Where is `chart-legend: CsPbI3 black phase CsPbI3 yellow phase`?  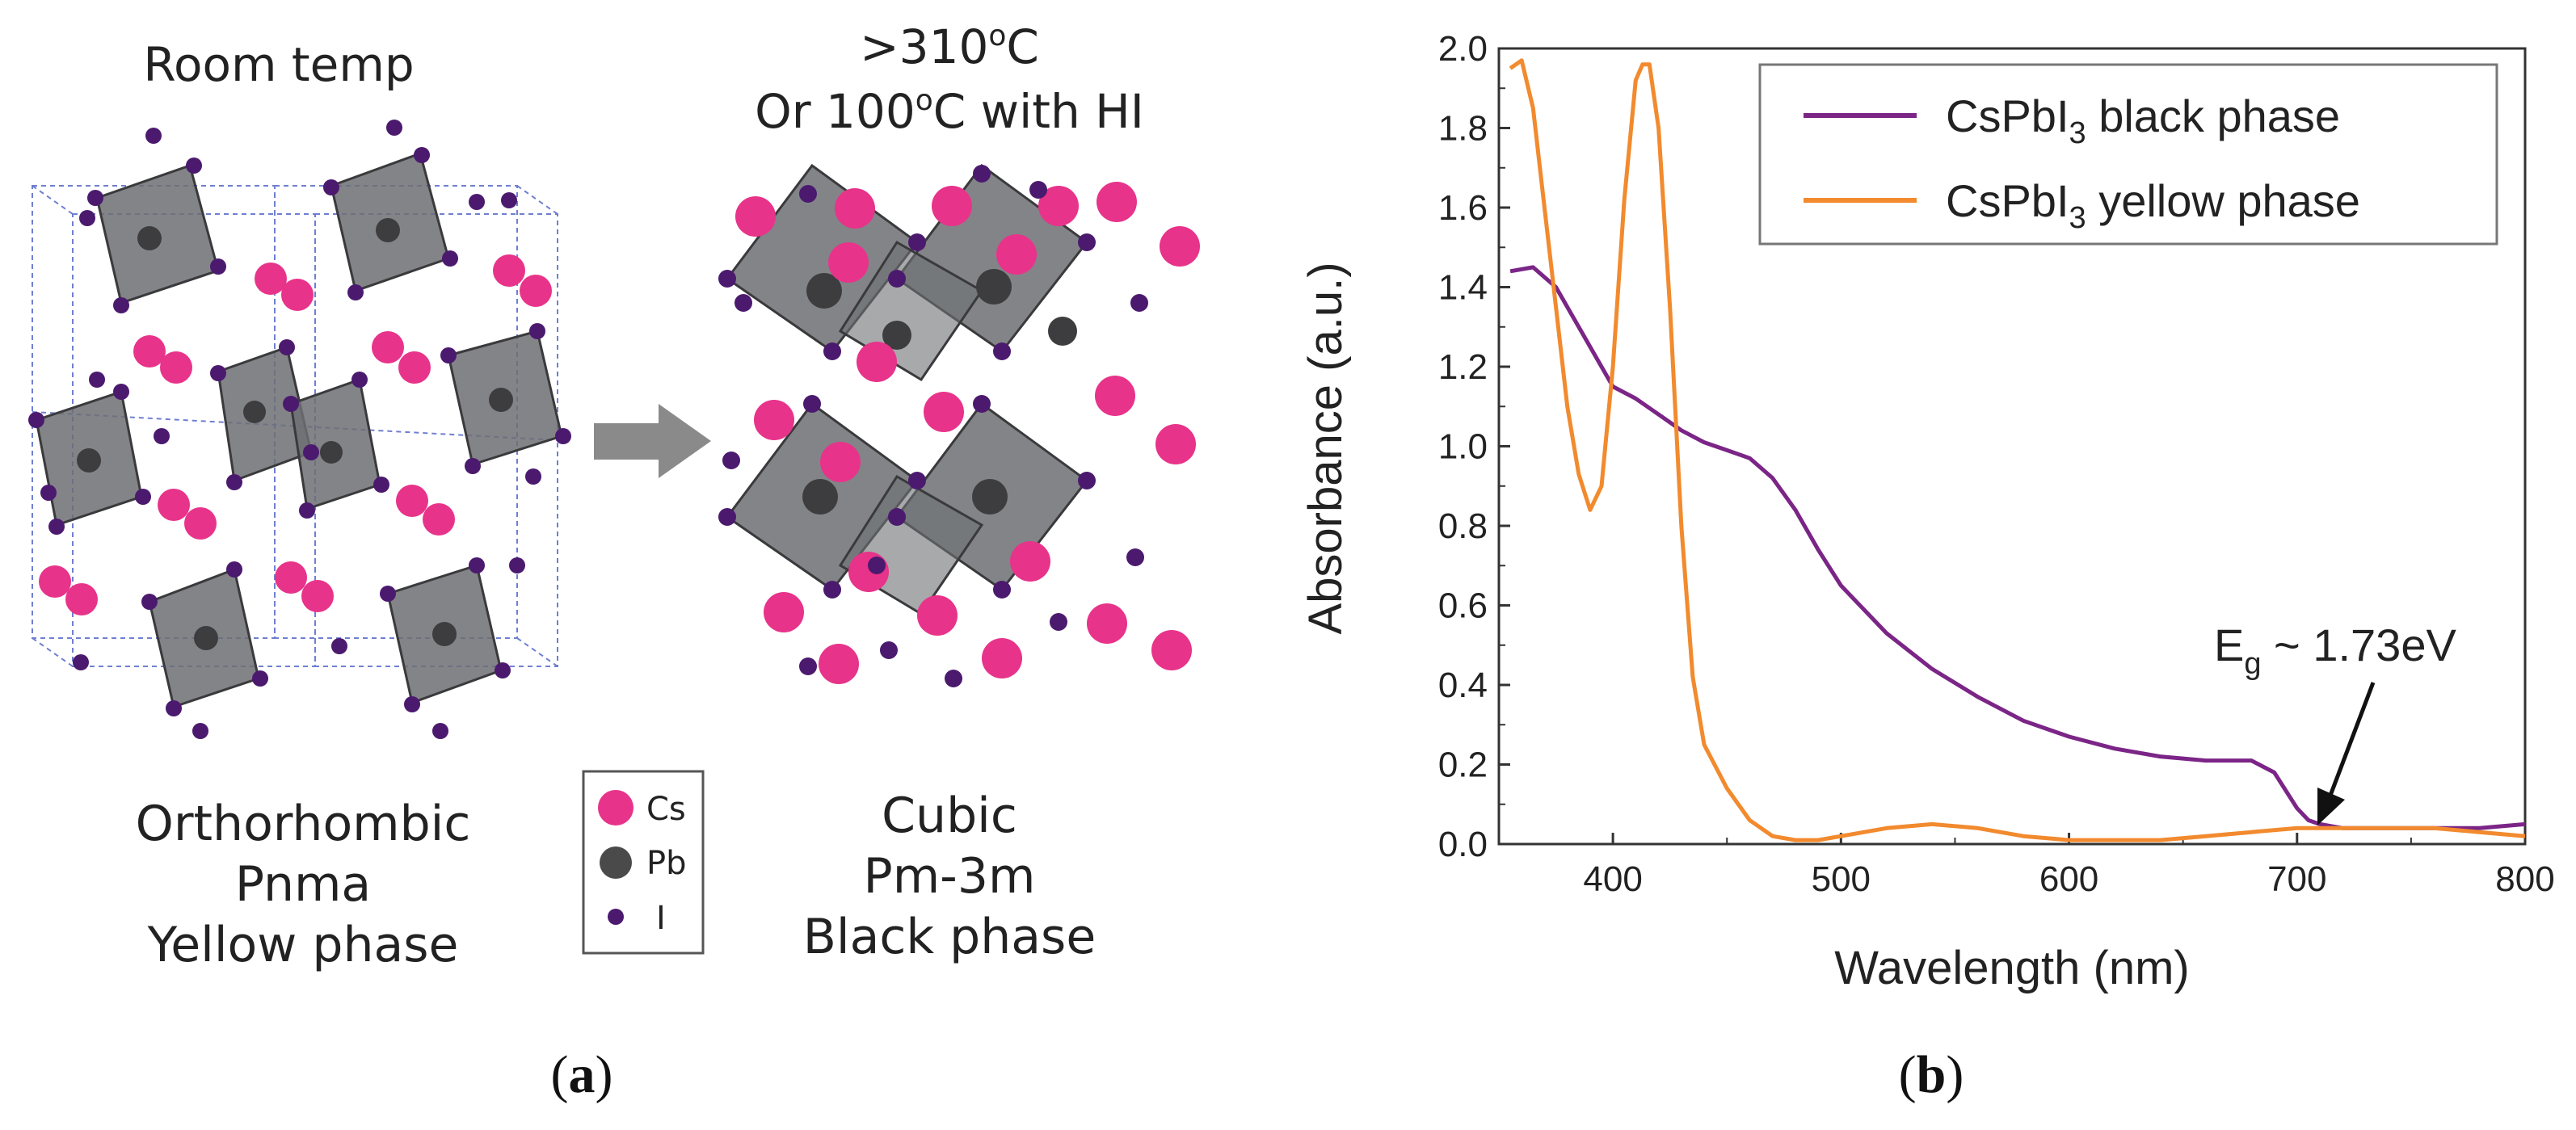 chart-legend: CsPbI3 black phase CsPbI3 yellow phase is located at coordinates (2128, 154).